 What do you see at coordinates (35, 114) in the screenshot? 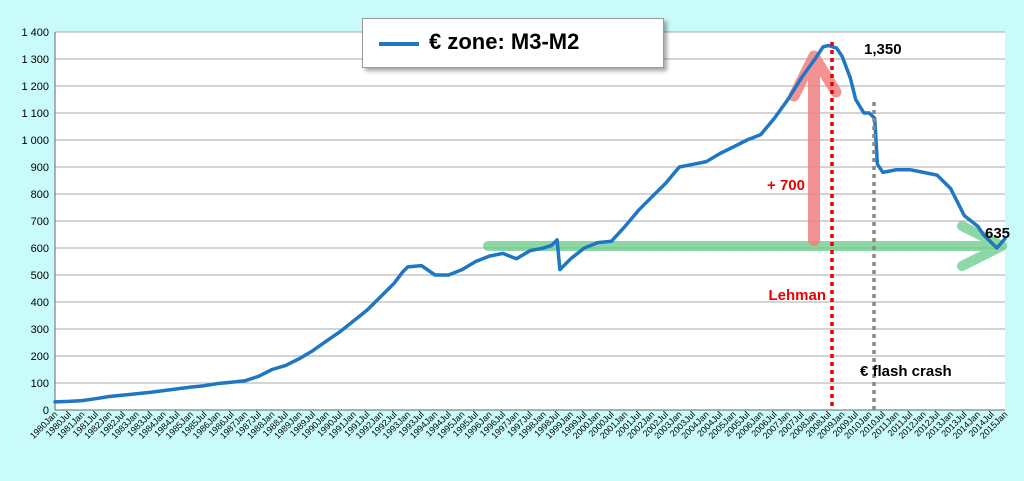
I see `y-tick-label: 1 100` at bounding box center [35, 114].